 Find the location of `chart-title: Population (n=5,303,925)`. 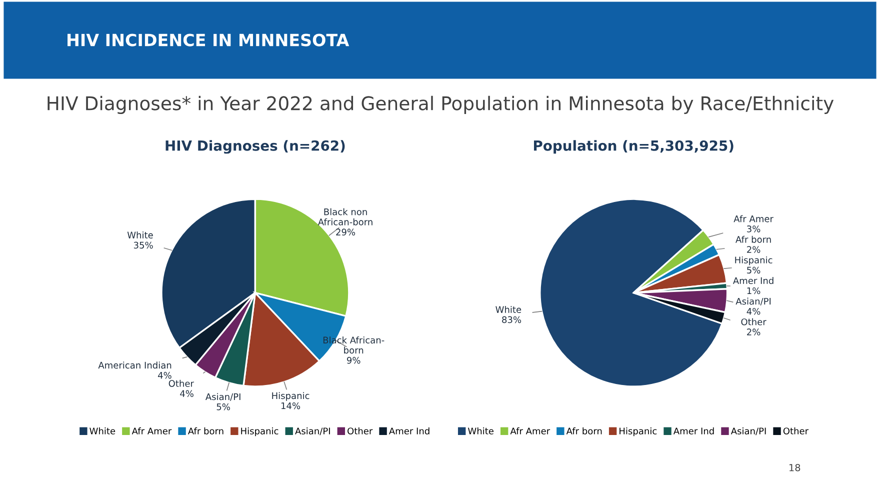

chart-title: Population (n=5,303,925) is located at coordinates (634, 147).